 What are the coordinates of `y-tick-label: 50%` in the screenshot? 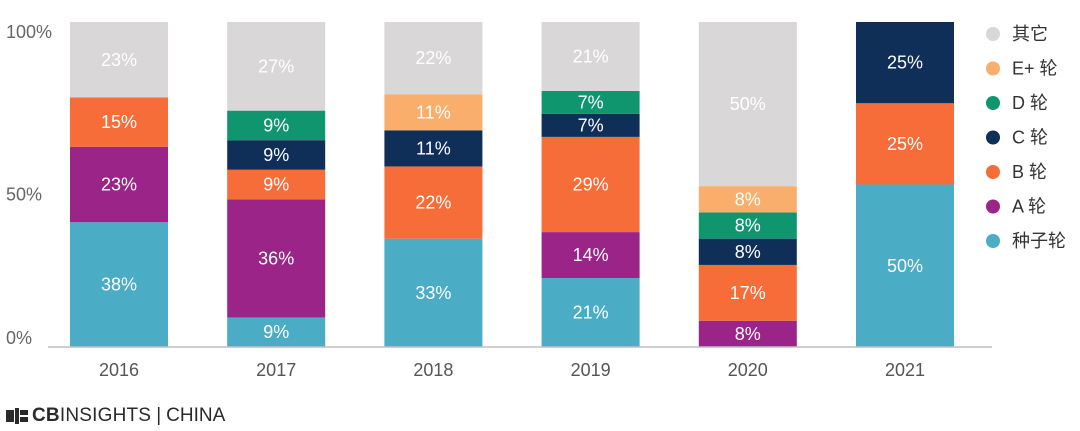 It's located at (24, 195).